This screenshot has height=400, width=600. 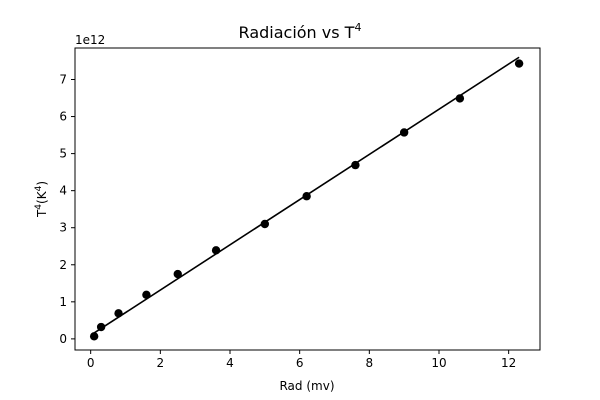 I want to click on chart-title: Radiación vs T4, so click(x=300, y=31).